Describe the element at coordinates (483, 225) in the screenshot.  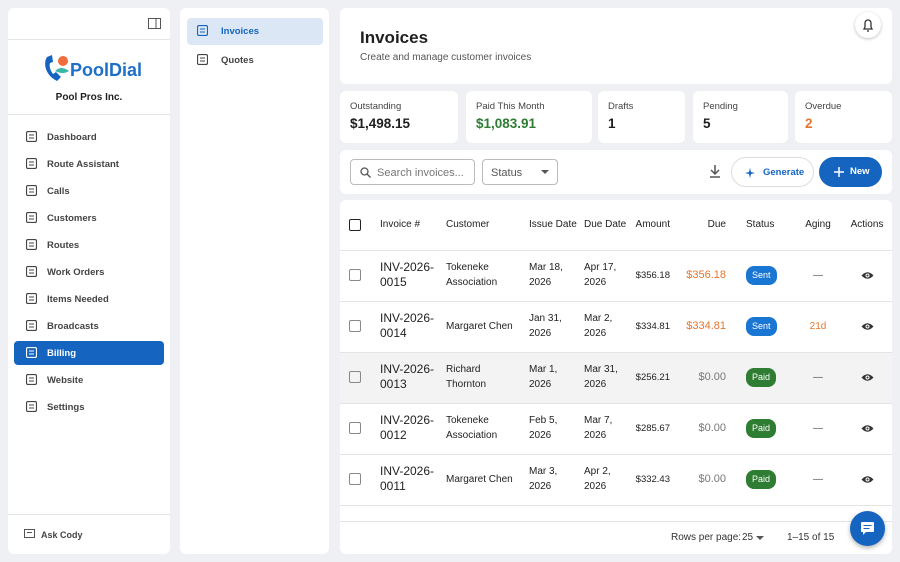
I see `column-header: Customer` at that location.